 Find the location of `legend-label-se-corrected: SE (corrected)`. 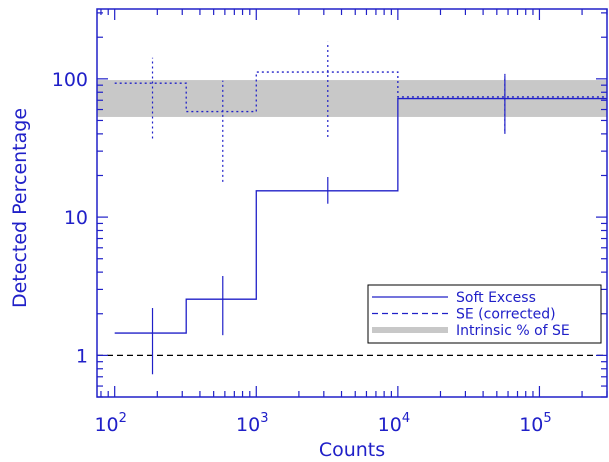

legend-label-se-corrected: SE (corrected) is located at coordinates (506, 315).